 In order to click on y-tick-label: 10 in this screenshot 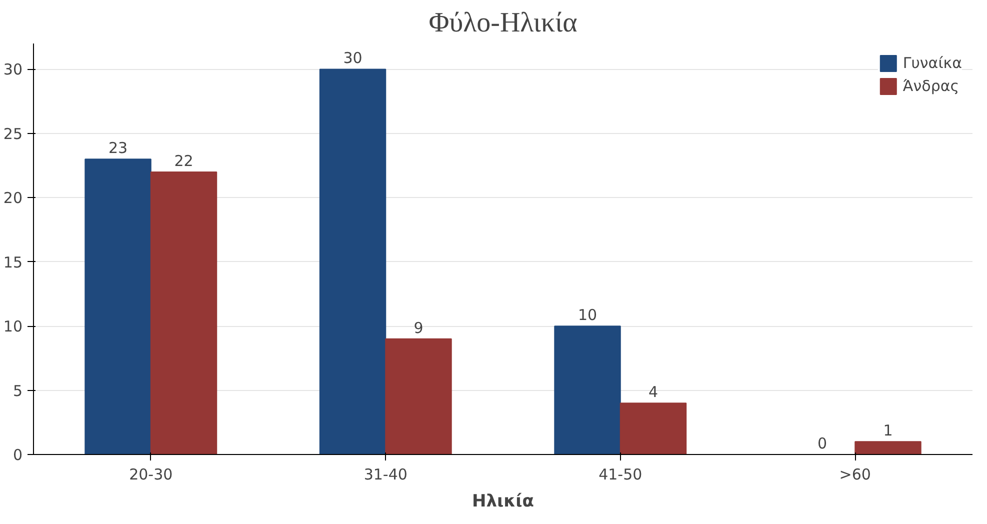, I will do `click(13, 327)`.